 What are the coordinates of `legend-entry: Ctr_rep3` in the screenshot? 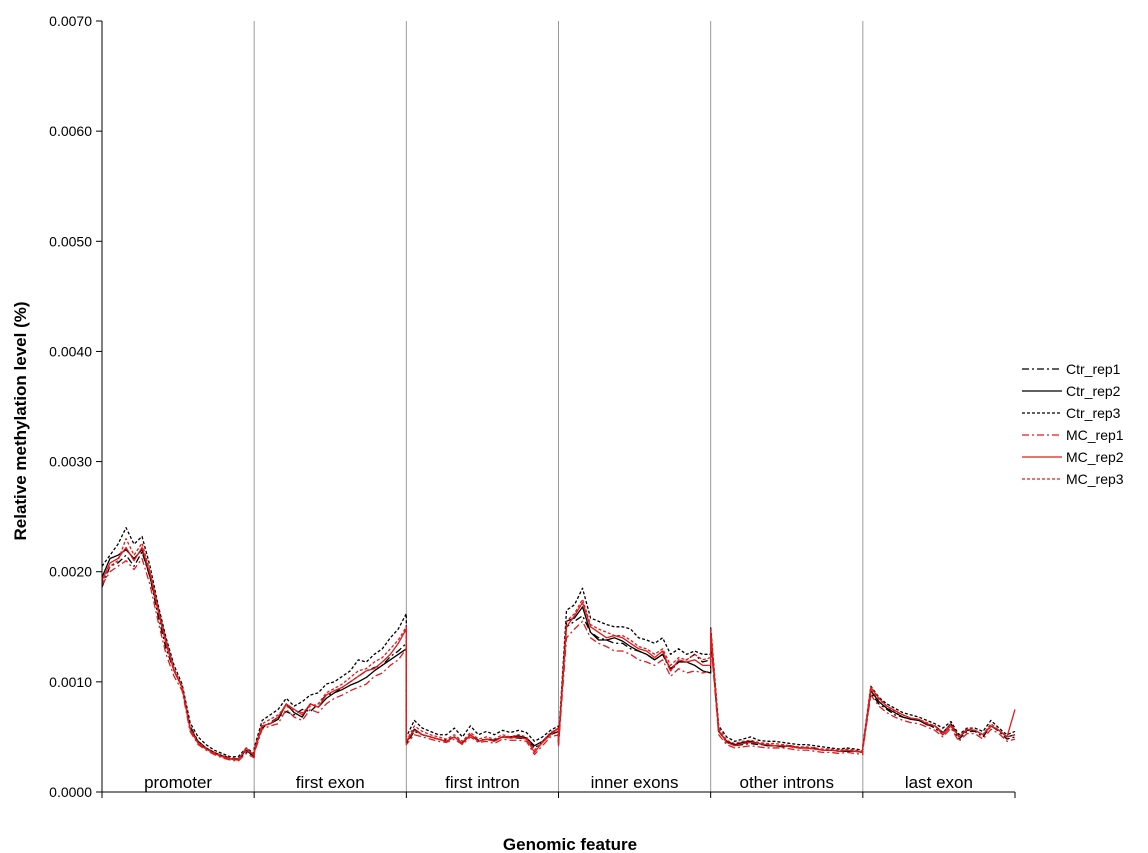 It's located at (1093, 413).